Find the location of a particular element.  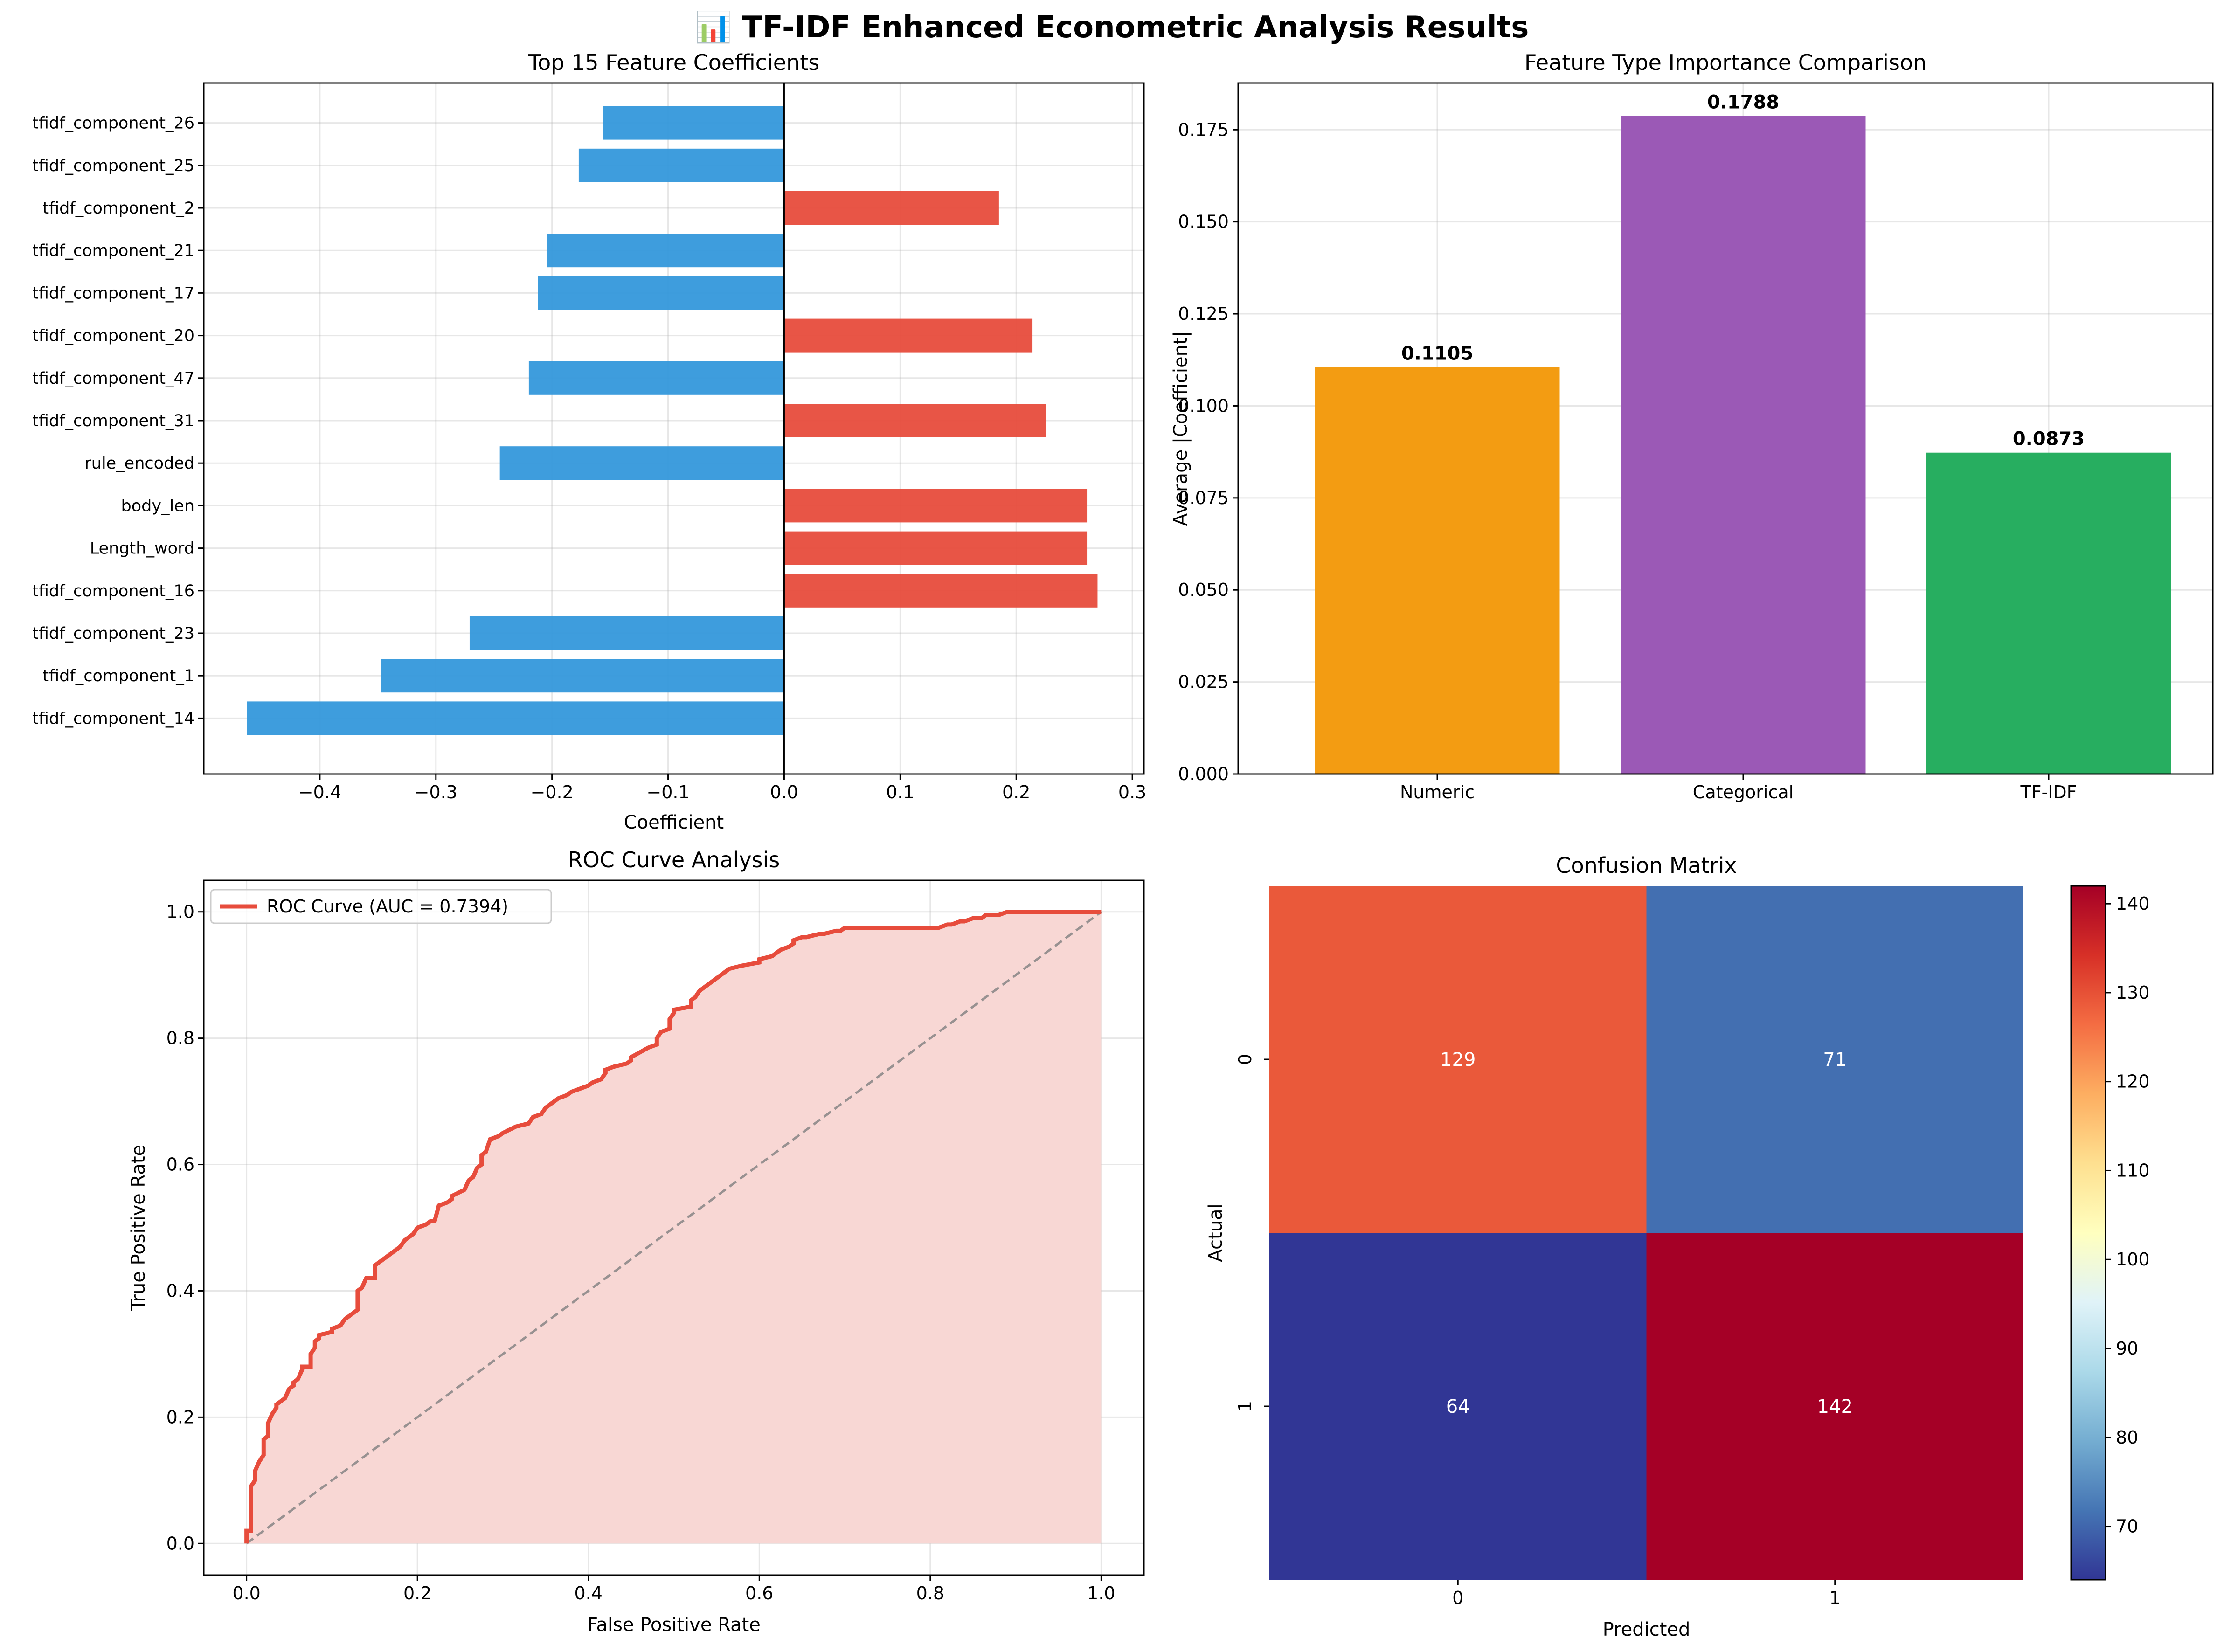

y-axis-label: True Positive Rate is located at coordinates (138, 1228).